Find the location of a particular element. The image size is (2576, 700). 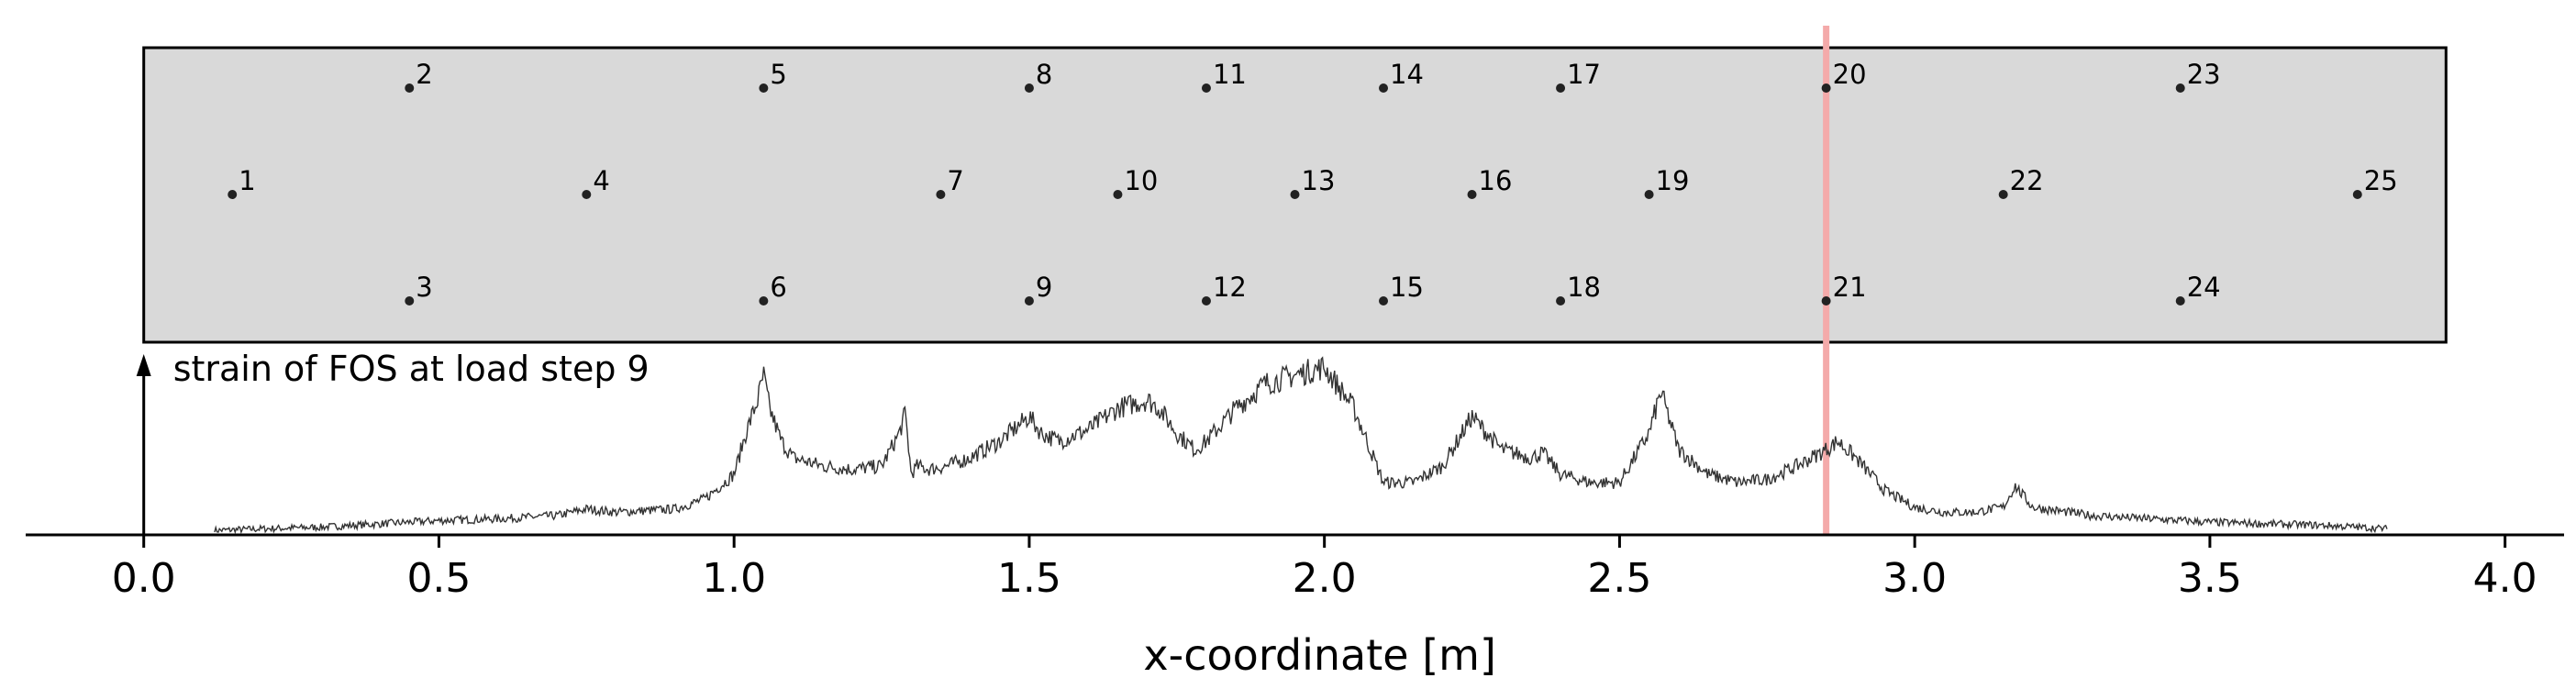

x-tick-label: 4.0 is located at coordinates (2505, 579).